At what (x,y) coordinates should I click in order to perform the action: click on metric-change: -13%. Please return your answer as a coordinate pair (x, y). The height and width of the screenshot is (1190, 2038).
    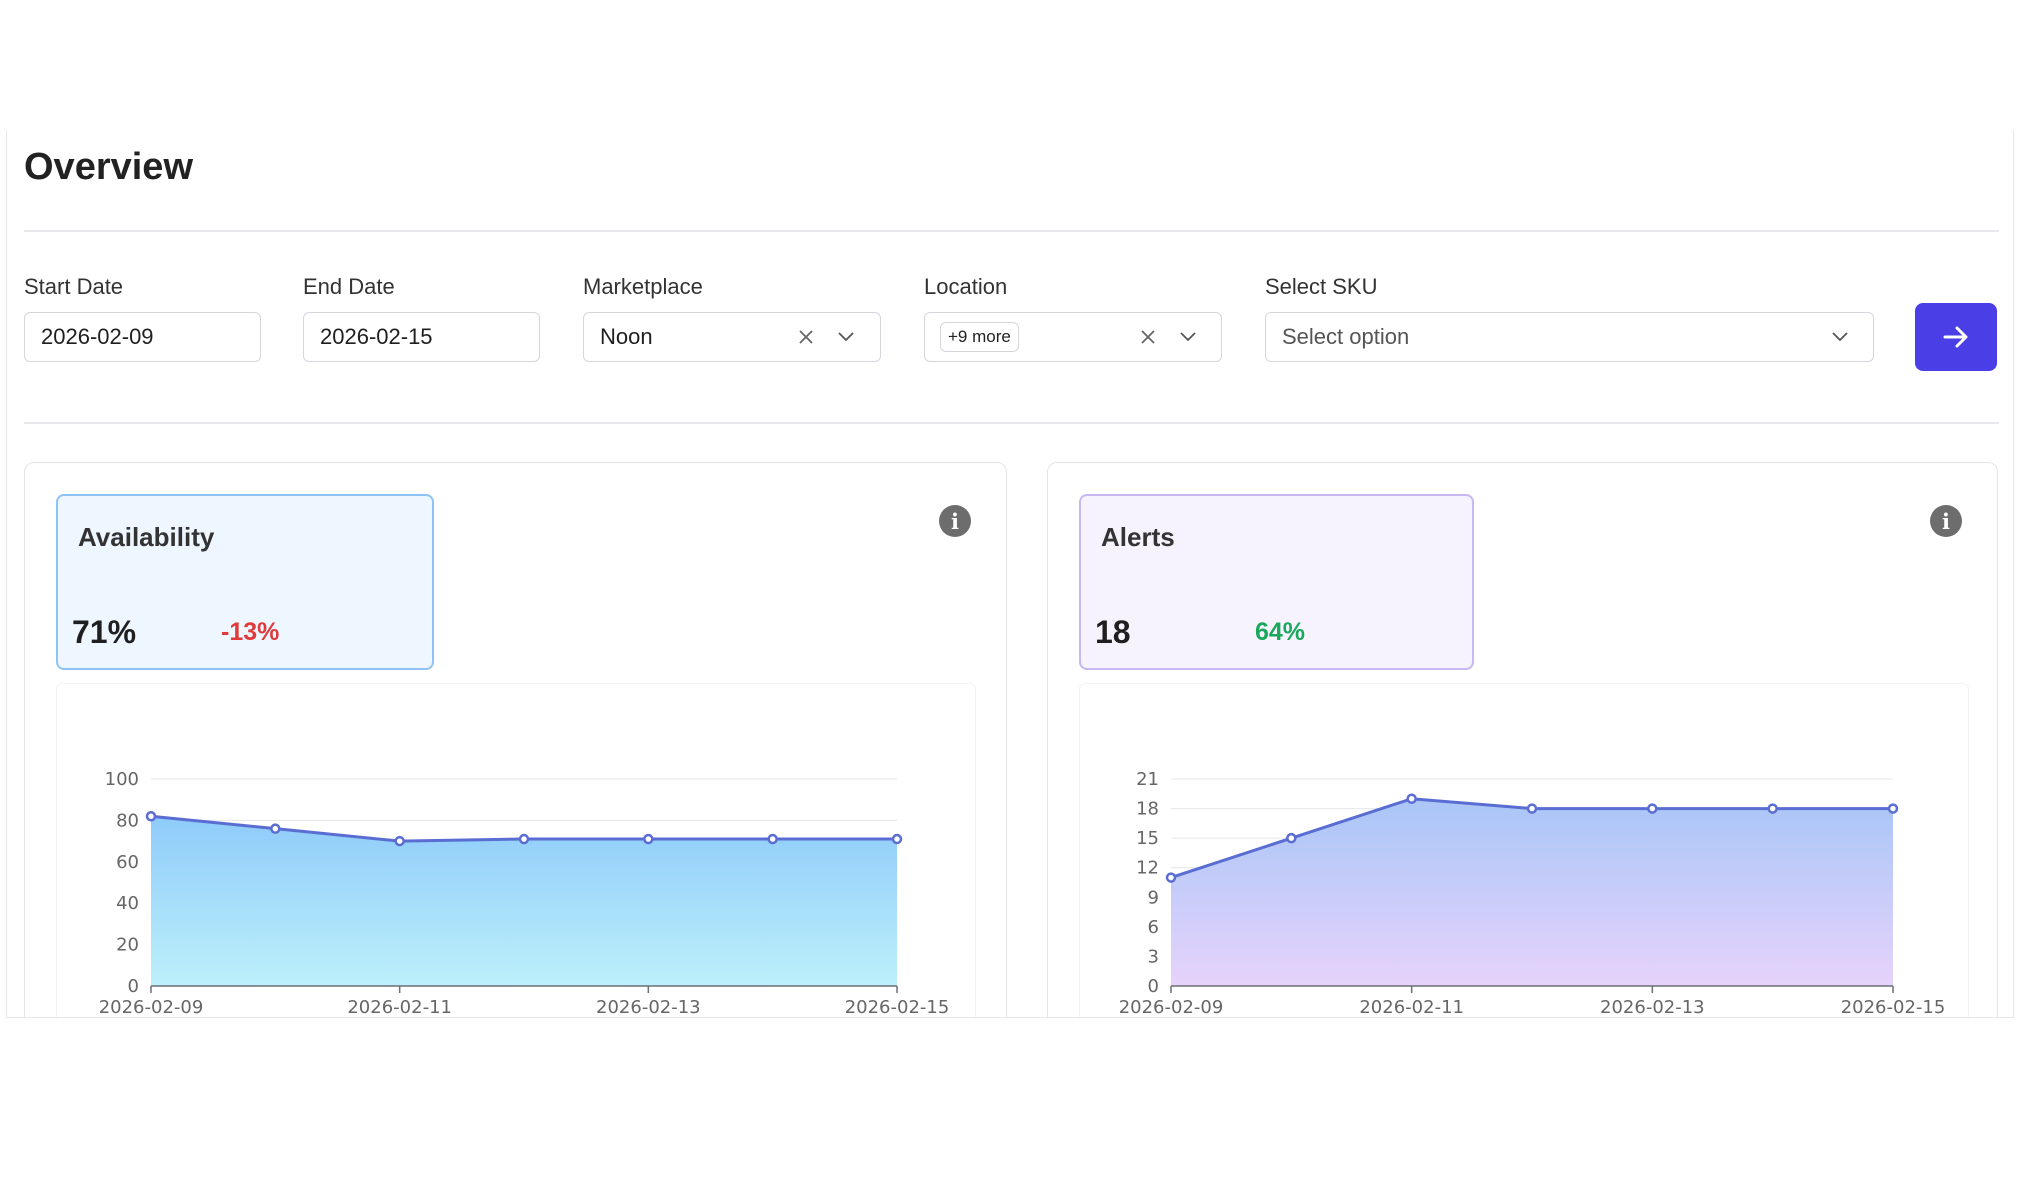
    Looking at the image, I should click on (250, 632).